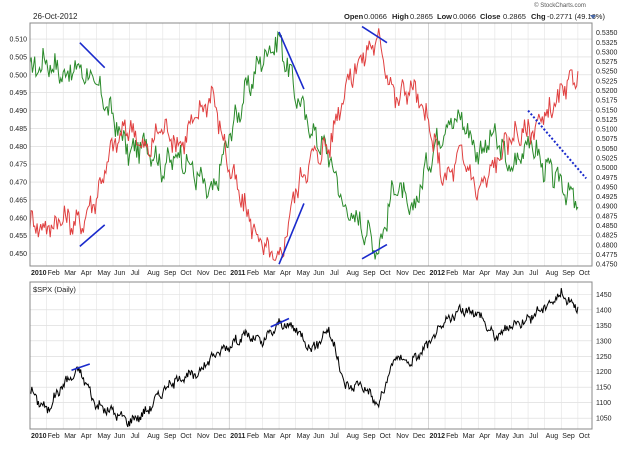 The image size is (628, 450). What do you see at coordinates (603, 403) in the screenshot?
I see `bottom-y-tick-label: 1100` at bounding box center [603, 403].